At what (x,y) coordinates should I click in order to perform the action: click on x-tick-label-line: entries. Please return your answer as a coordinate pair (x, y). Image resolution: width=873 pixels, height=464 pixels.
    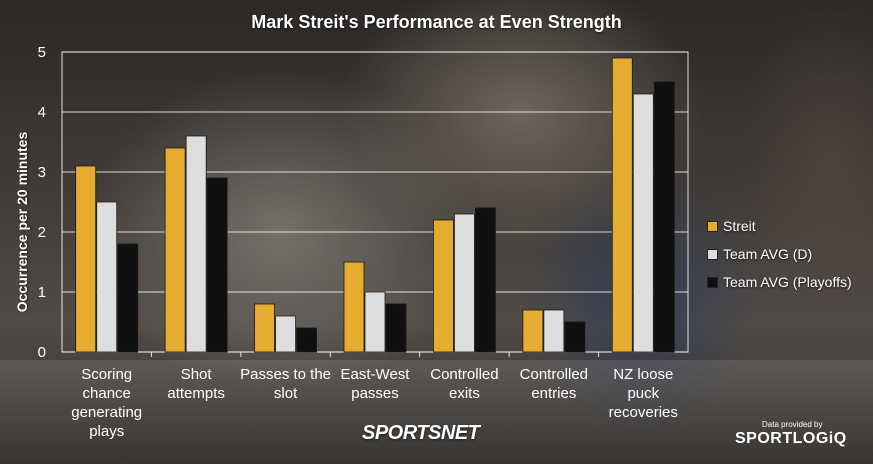
    Looking at the image, I should click on (553, 393).